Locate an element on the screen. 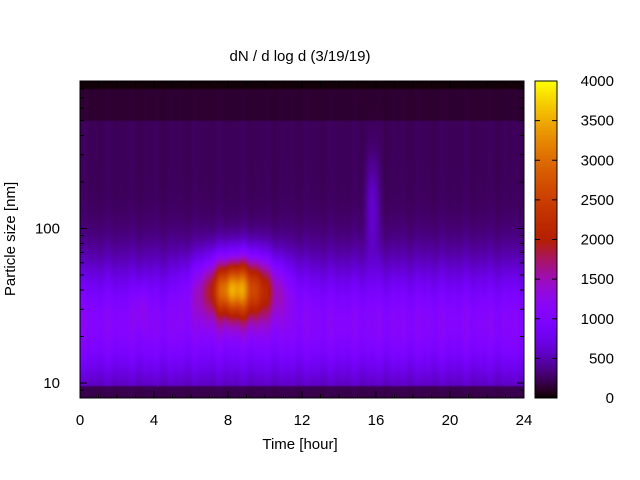 This screenshot has width=640, height=480. colorbar: 0 500 1000 1500 2000 2500 3000 3500 4000 is located at coordinates (574, 240).